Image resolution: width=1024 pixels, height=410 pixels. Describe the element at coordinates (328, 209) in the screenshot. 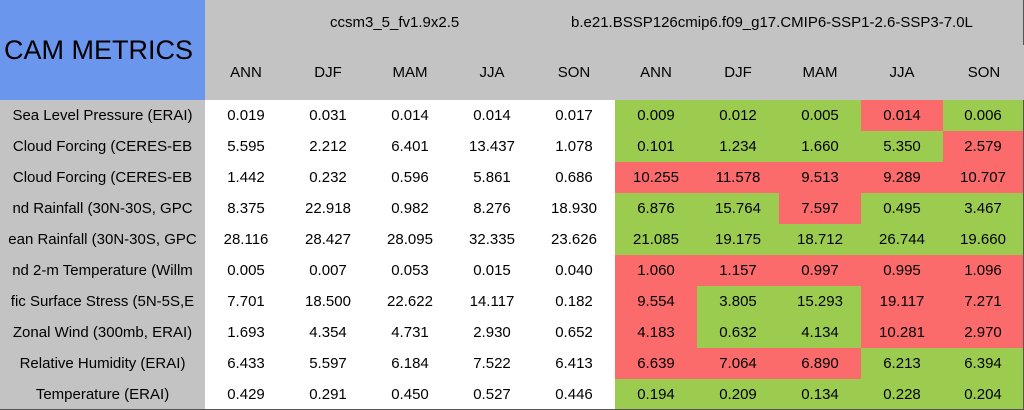

I see `value-cell: 22.918` at that location.